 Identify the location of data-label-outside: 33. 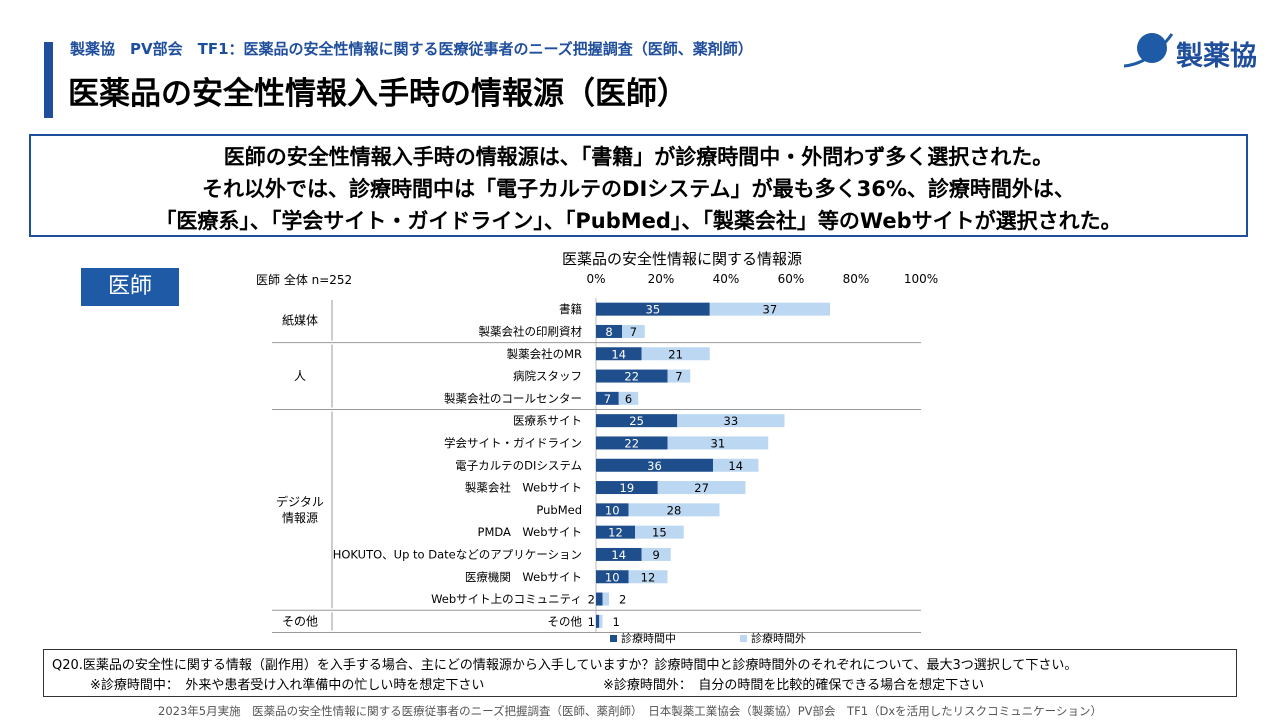
(731, 421).